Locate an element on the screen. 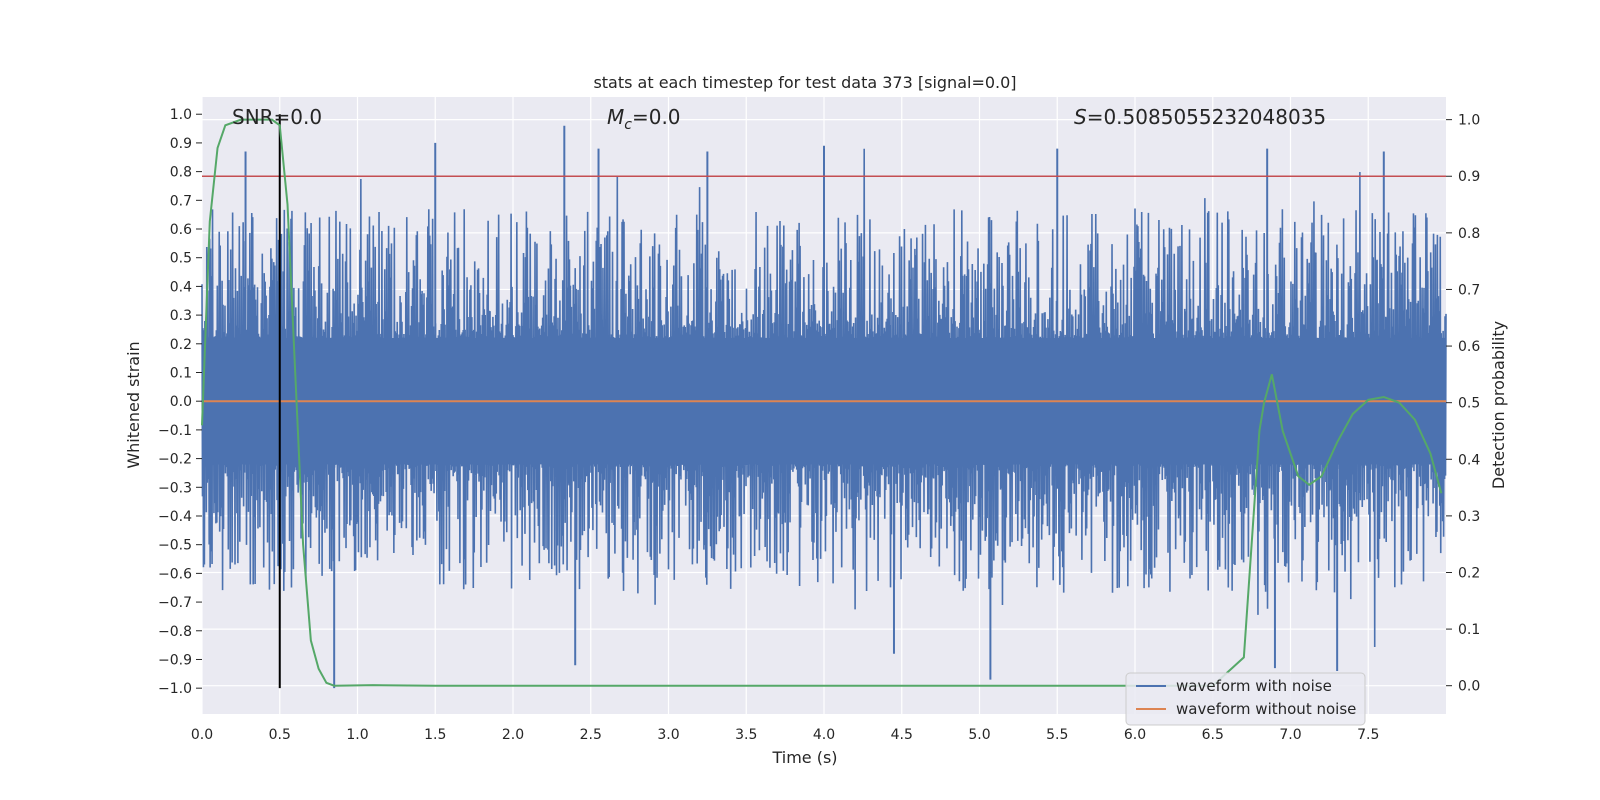 The width and height of the screenshot is (1600, 800). y-right-tick-label: 0.9 is located at coordinates (1469, 177).